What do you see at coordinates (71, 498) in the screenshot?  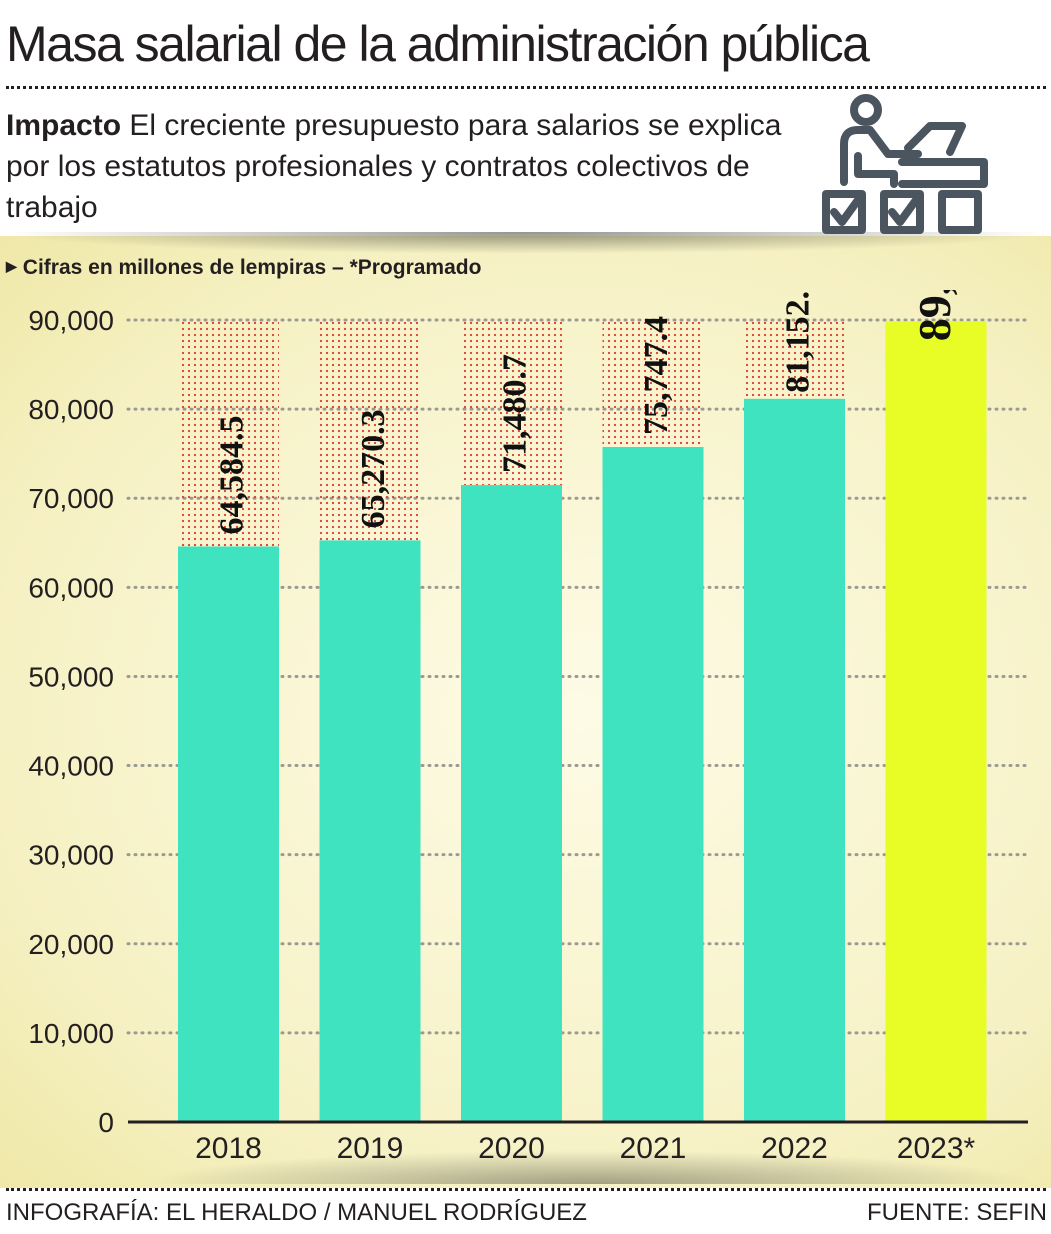 I see `y-tick-label: 70,000` at bounding box center [71, 498].